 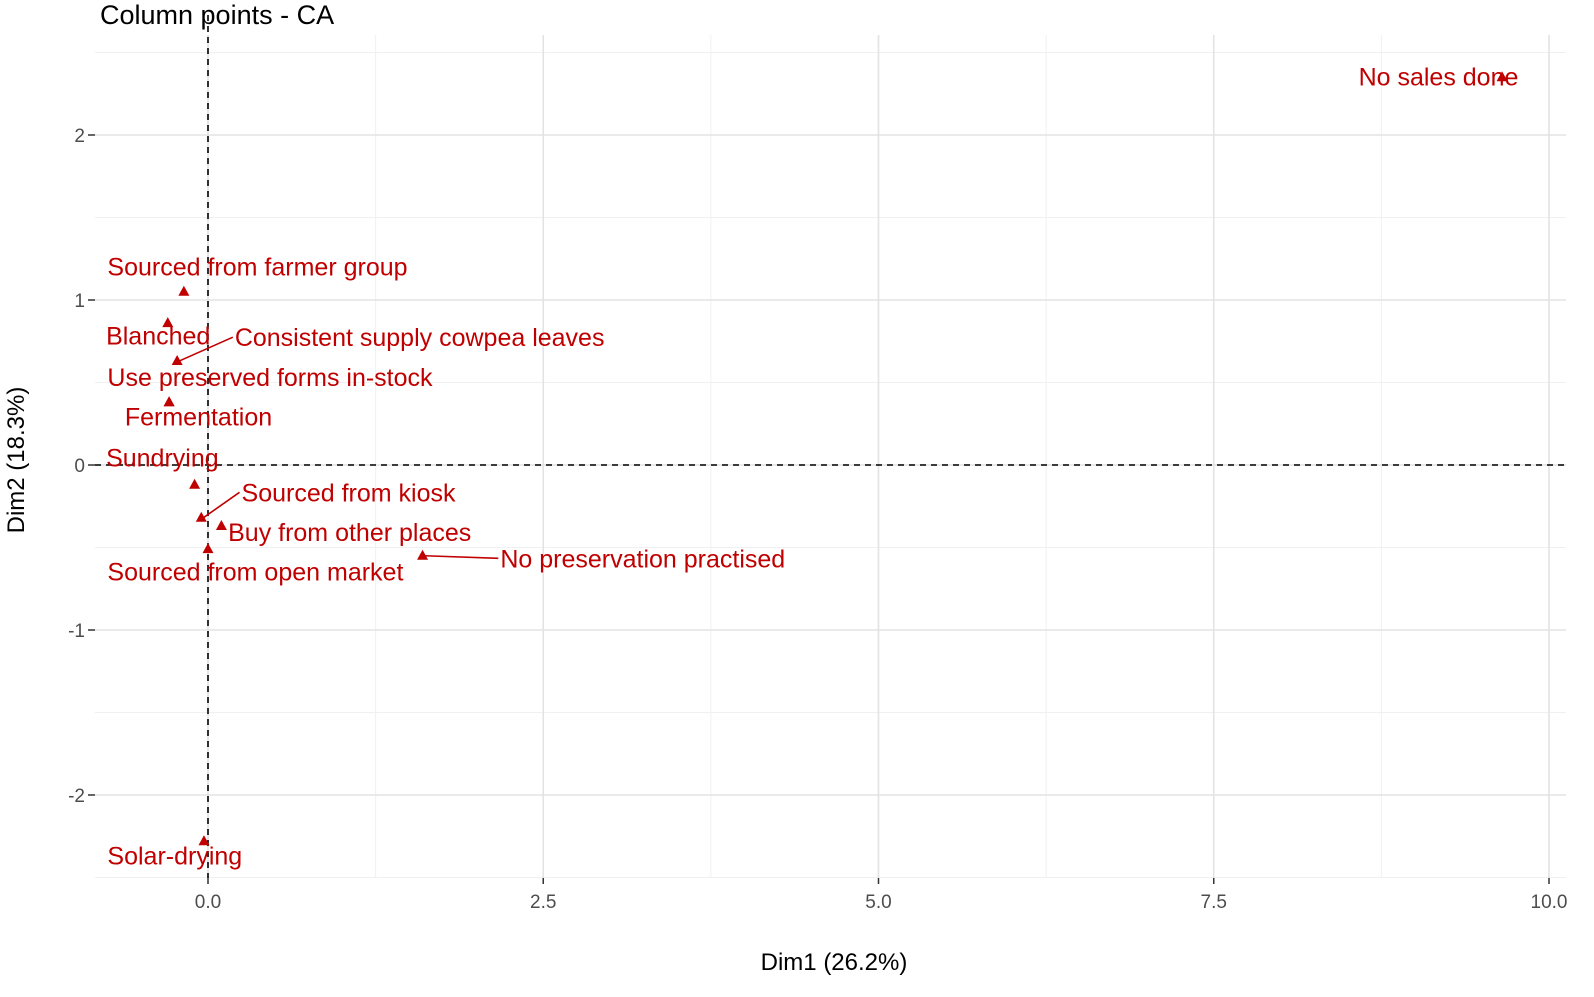 What do you see at coordinates (834, 962) in the screenshot?
I see `x-axis-title: Dim1 (26.2%)` at bounding box center [834, 962].